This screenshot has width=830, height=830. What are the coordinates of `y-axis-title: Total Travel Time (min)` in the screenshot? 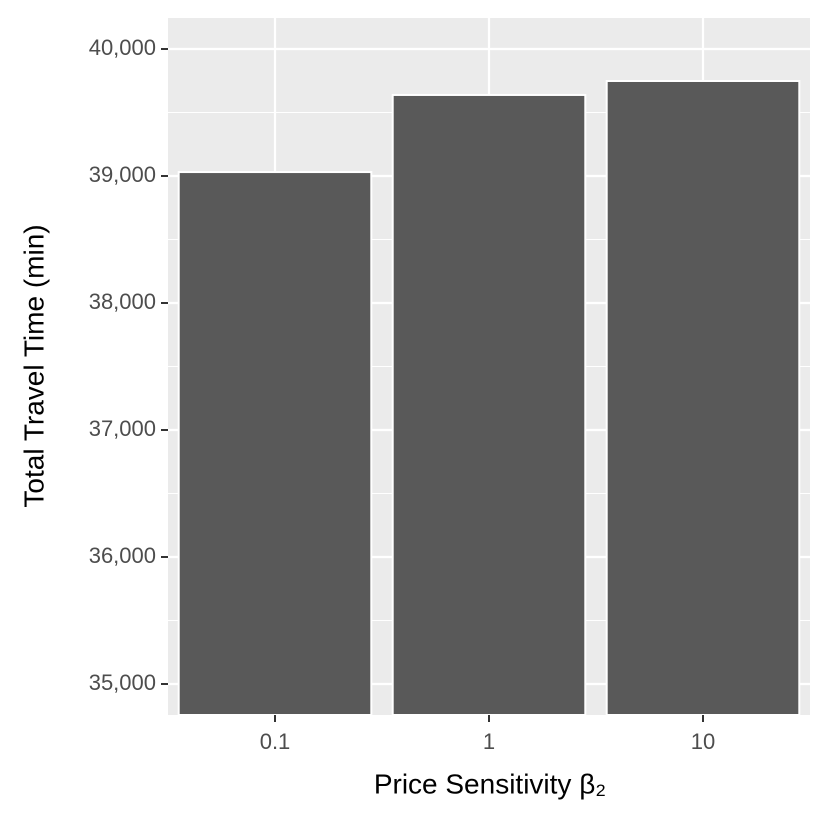 It's located at (33, 365).